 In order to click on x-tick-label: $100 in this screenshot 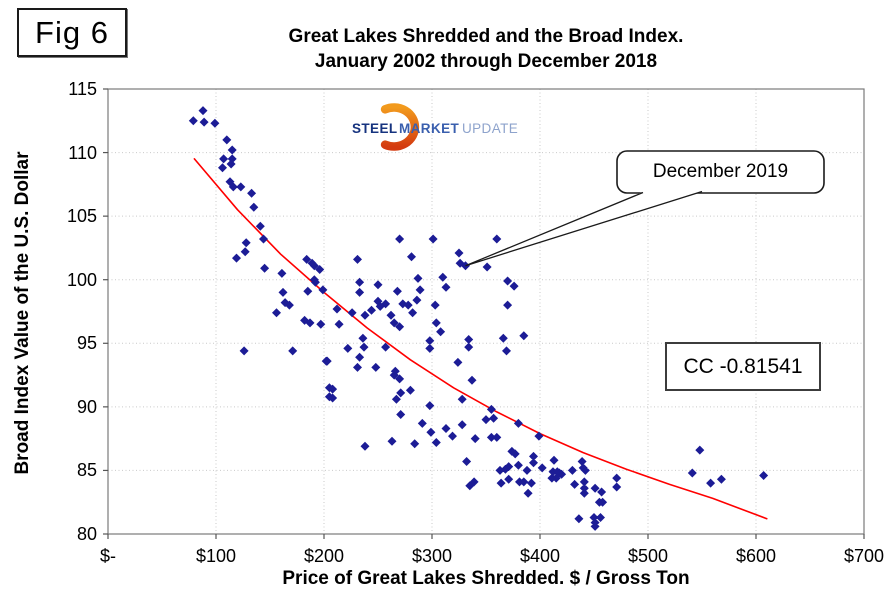, I will do `click(216, 556)`.